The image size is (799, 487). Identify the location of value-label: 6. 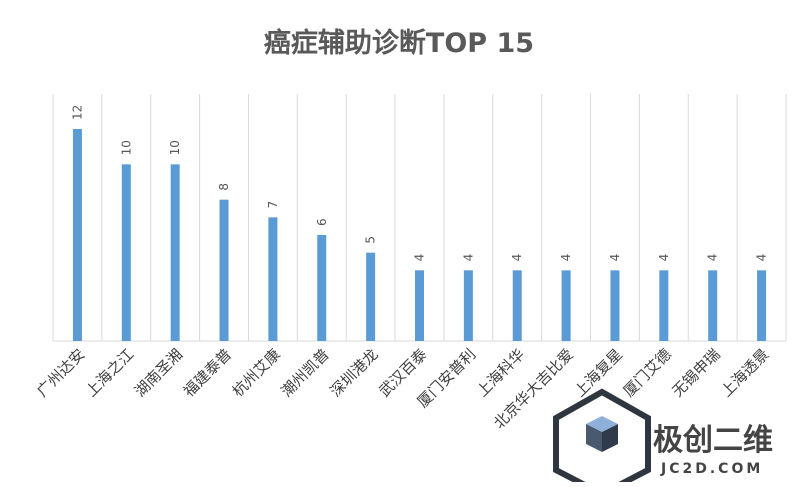
(322, 222).